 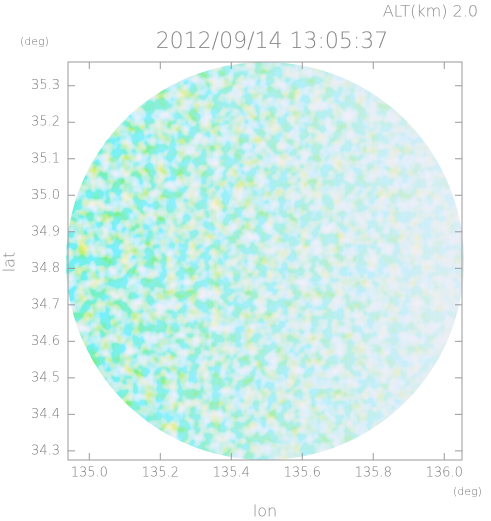 I want to click on y-tick-label: 35.3, so click(x=45, y=85).